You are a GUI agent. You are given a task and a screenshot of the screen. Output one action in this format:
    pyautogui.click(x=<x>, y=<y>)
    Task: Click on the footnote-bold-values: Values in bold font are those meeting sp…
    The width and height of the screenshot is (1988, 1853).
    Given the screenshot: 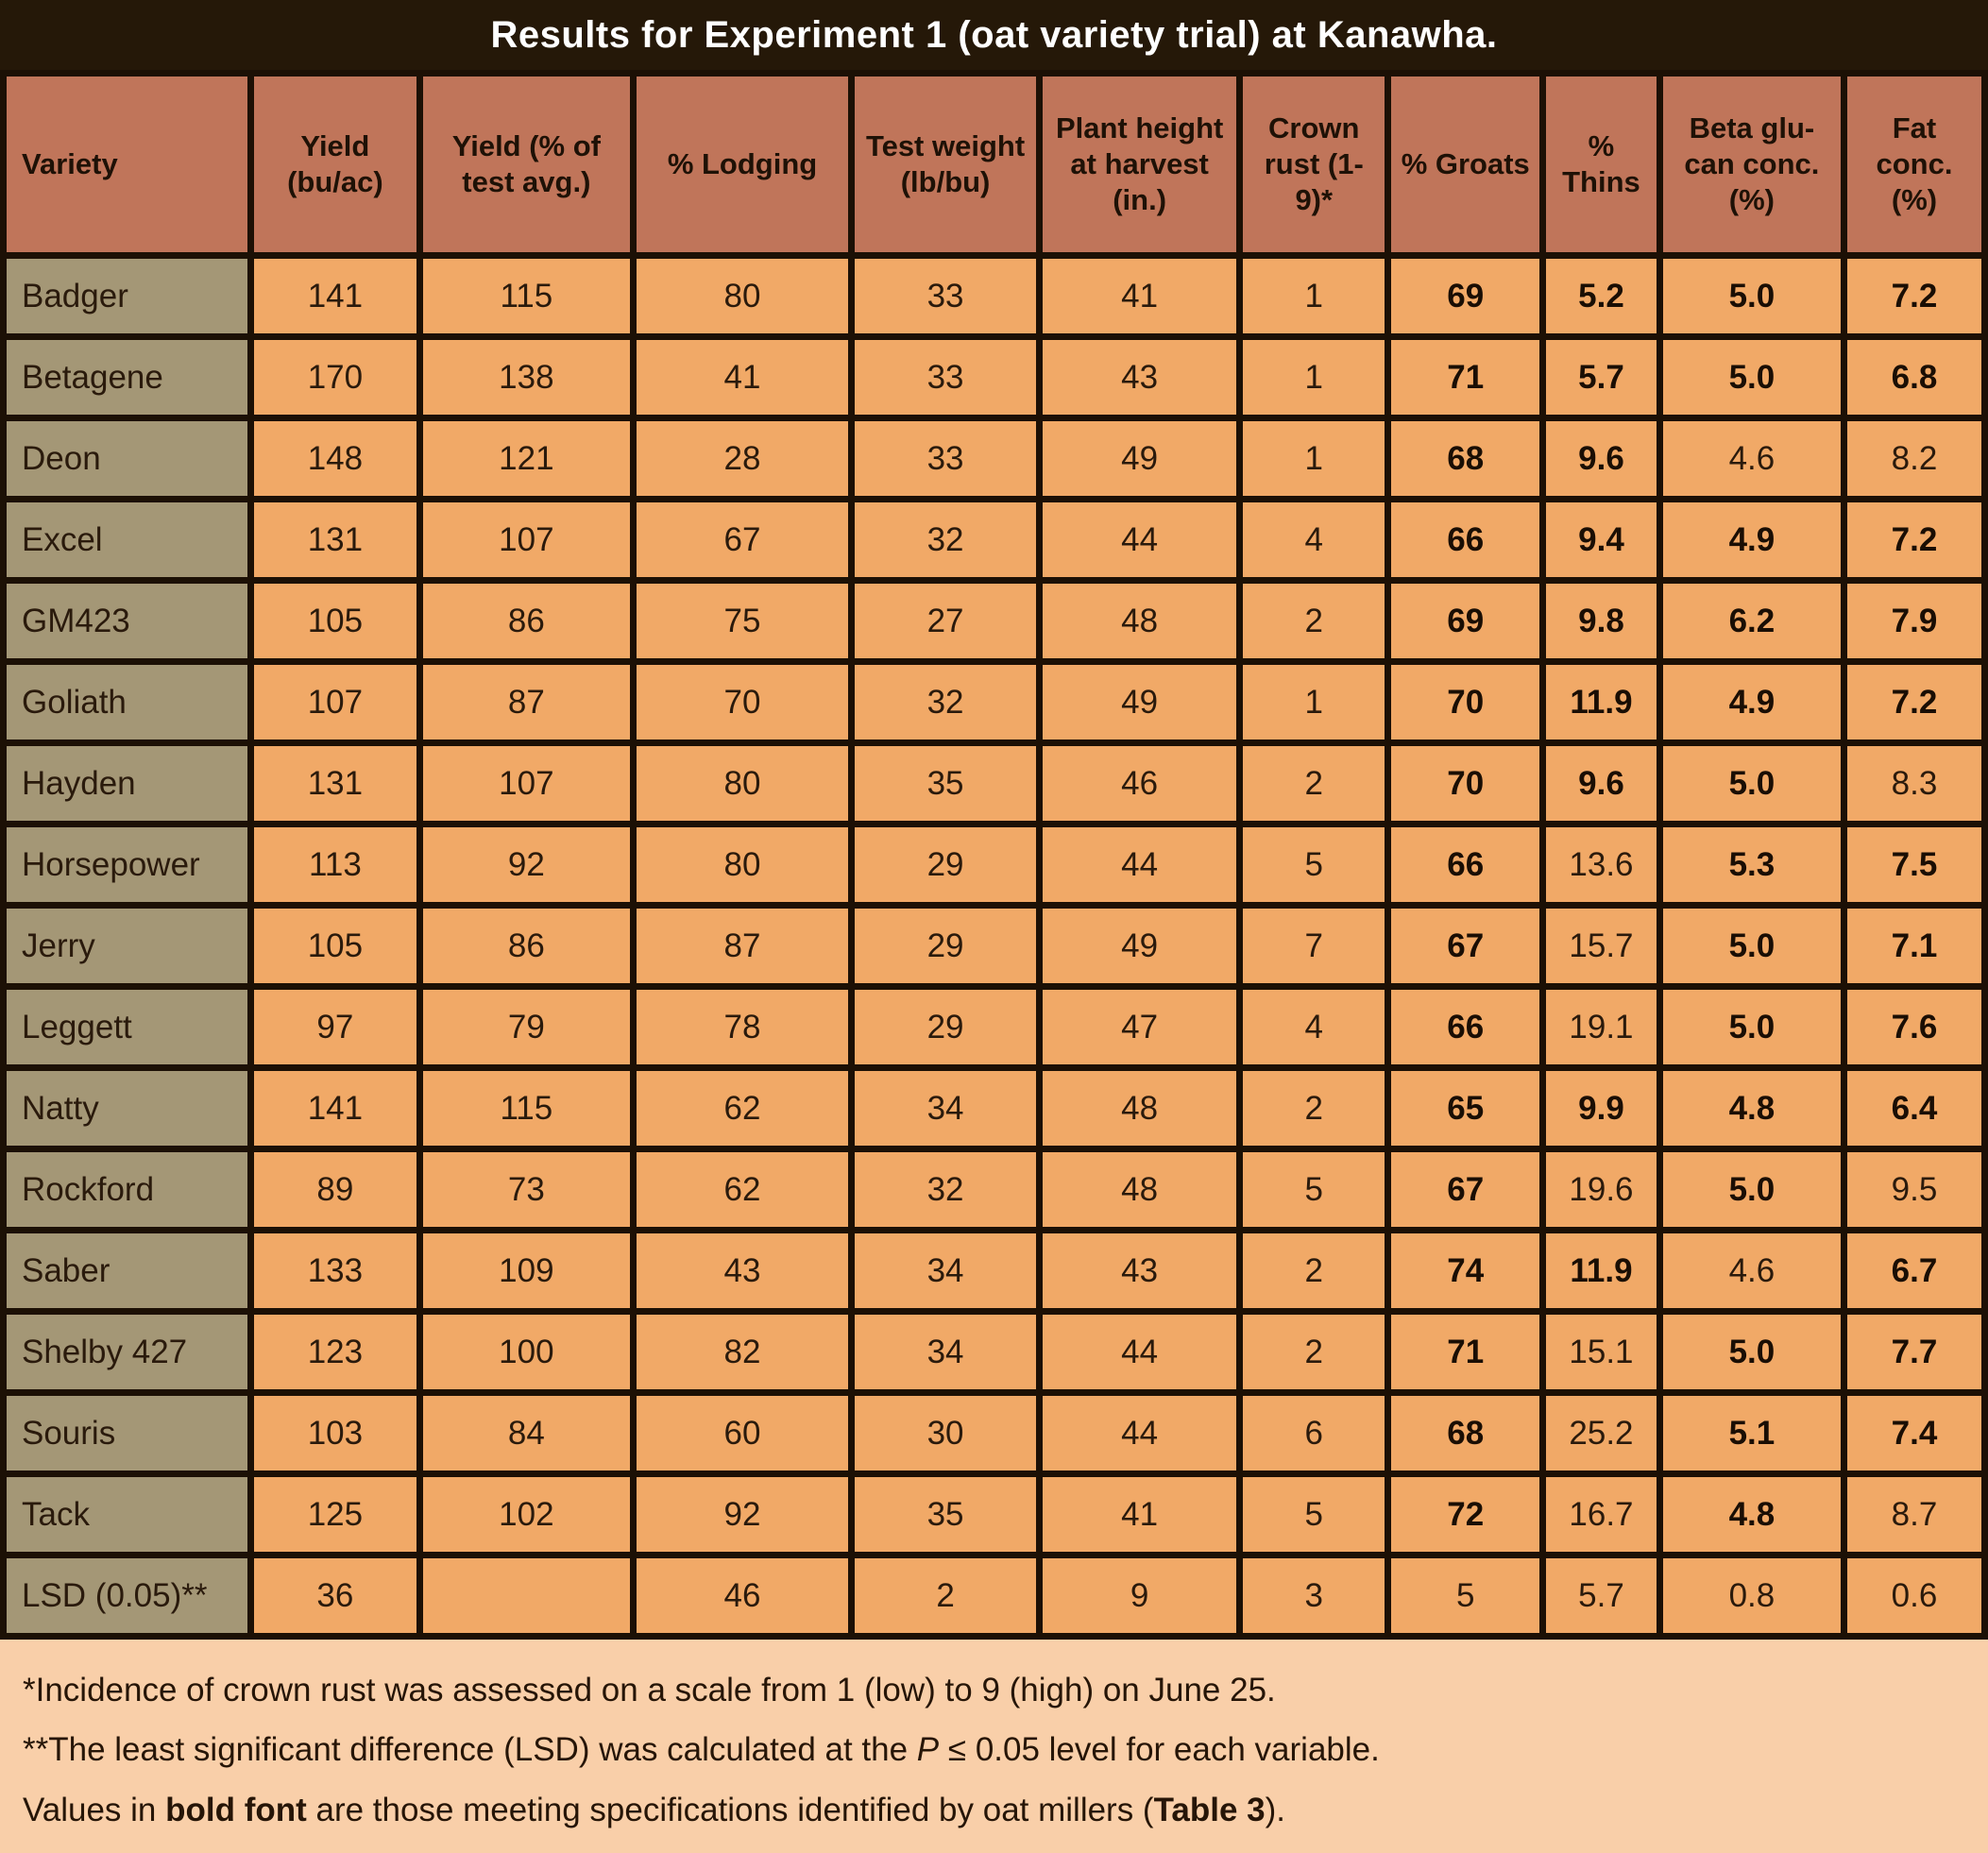 What is the action you would take?
    pyautogui.click(x=654, y=1809)
    